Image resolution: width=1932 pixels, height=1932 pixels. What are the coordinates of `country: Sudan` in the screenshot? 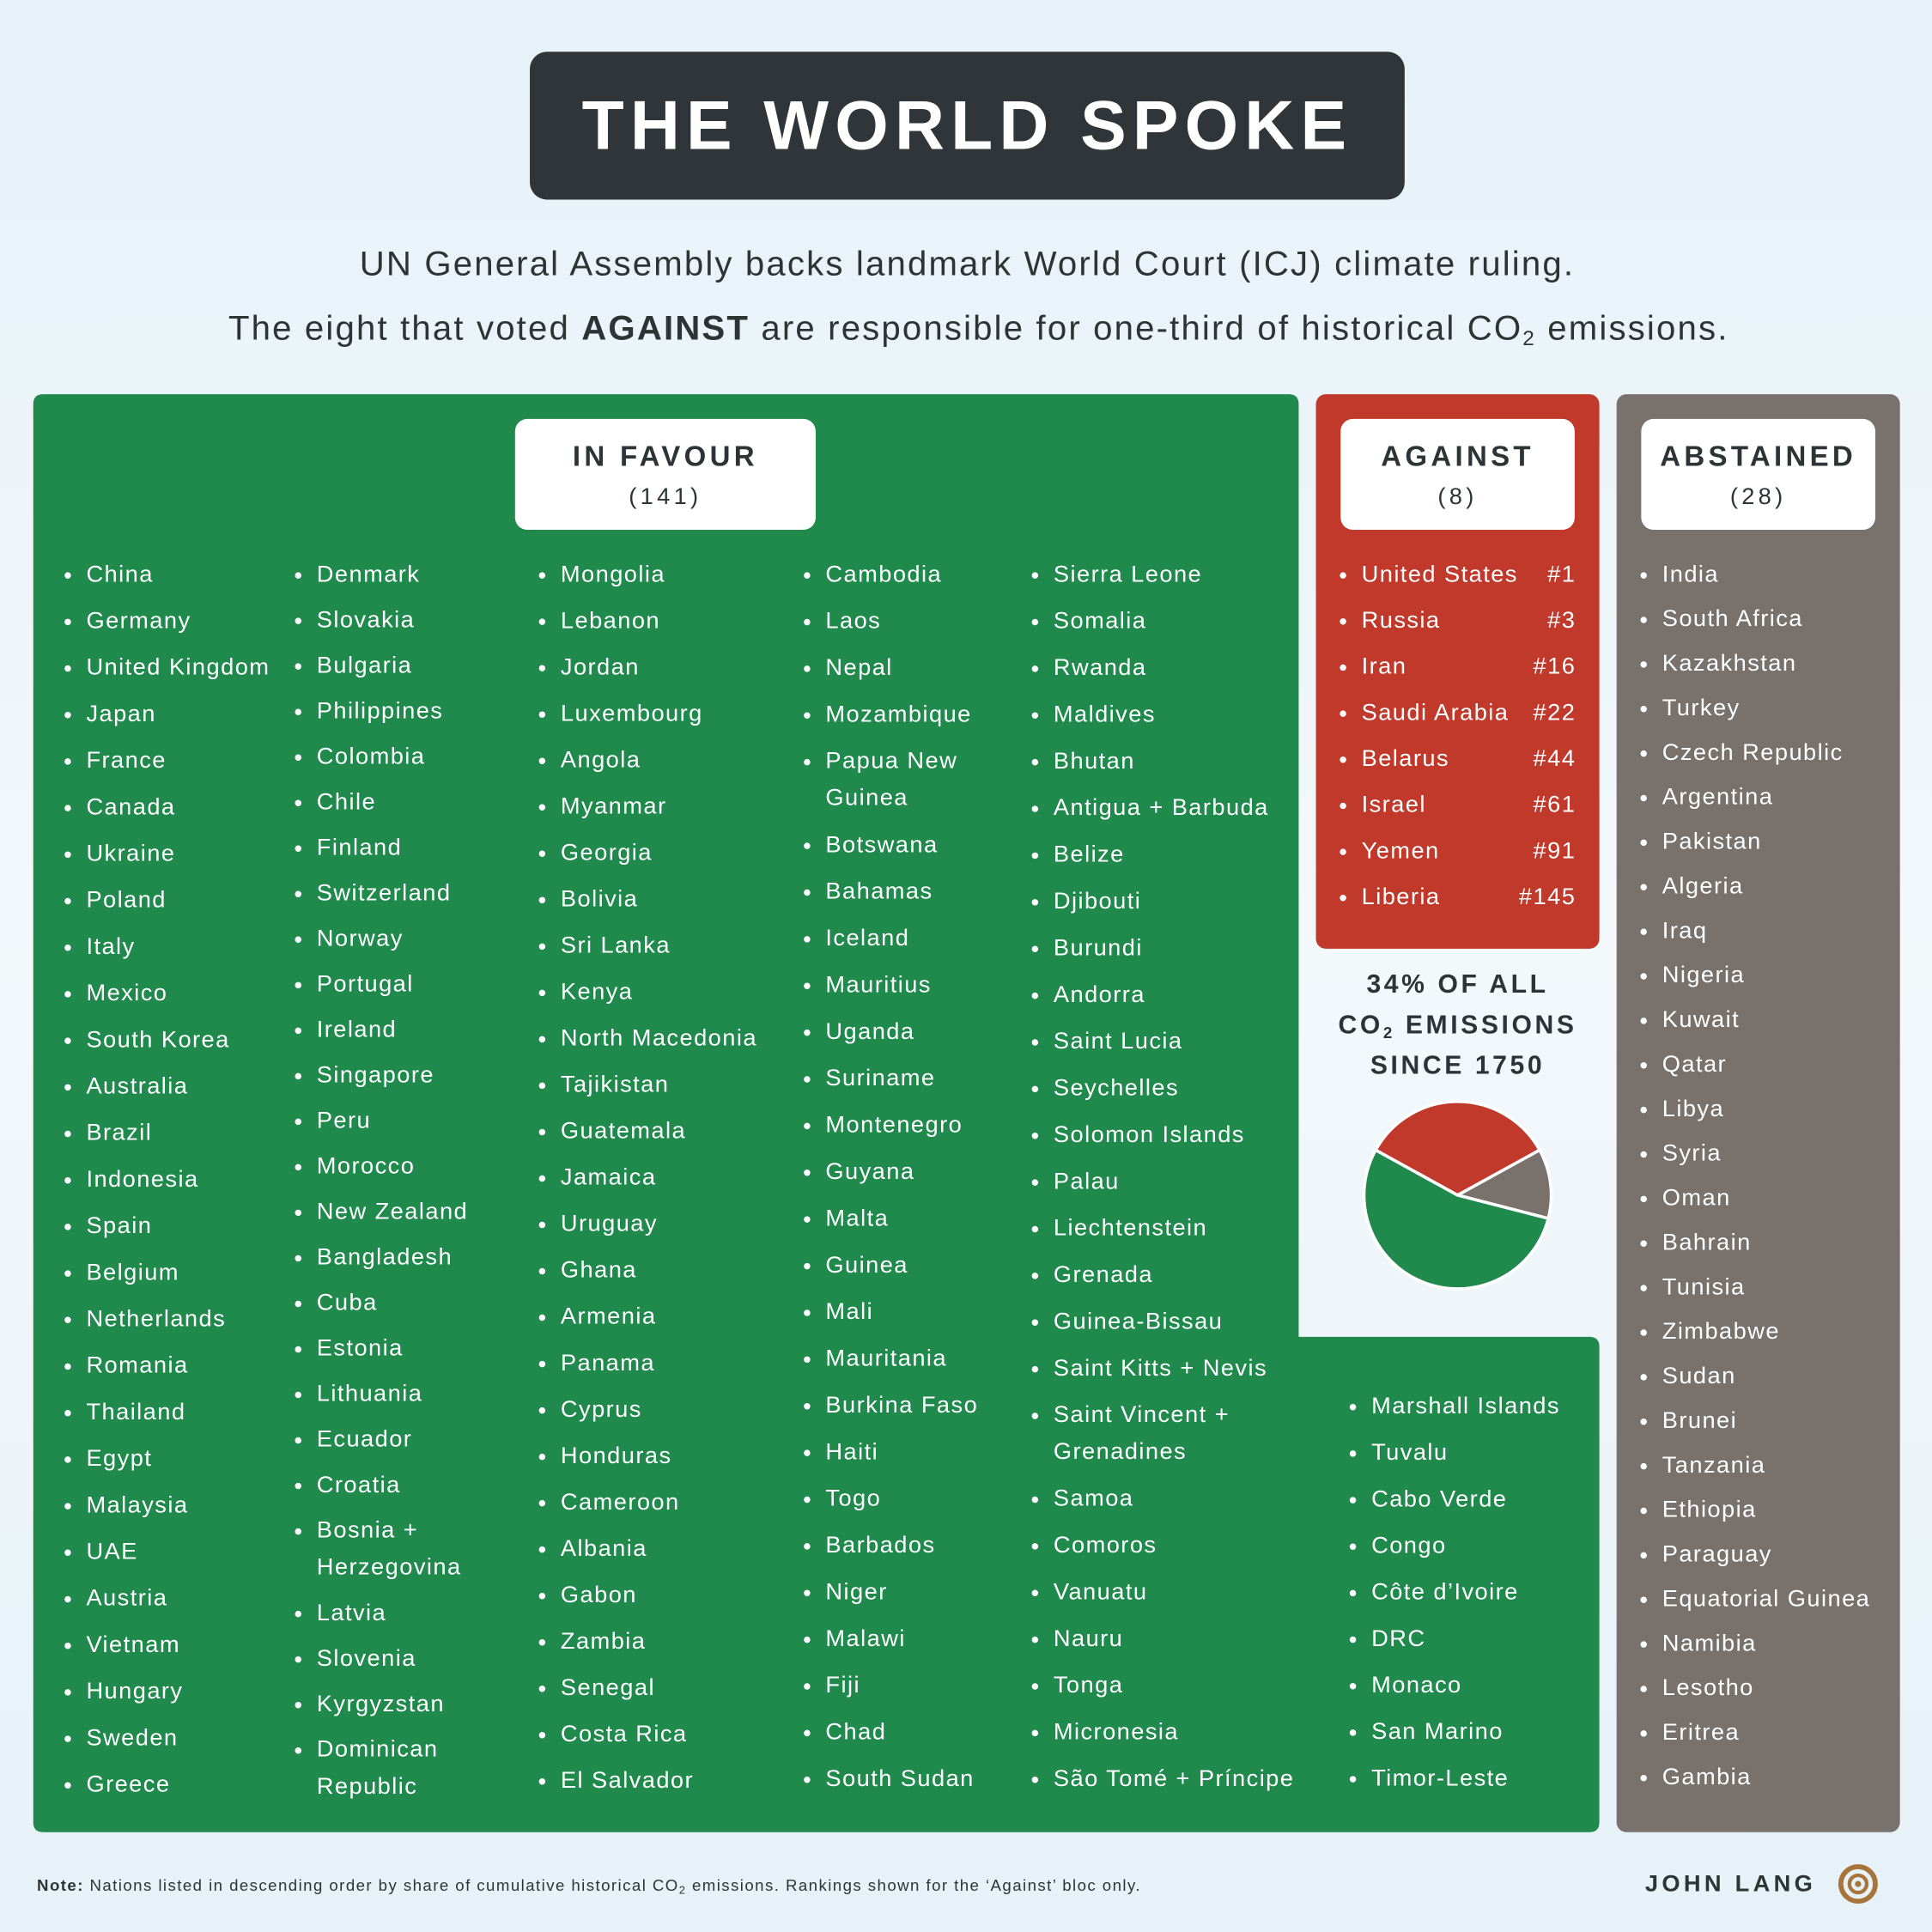 It's located at (1699, 1375).